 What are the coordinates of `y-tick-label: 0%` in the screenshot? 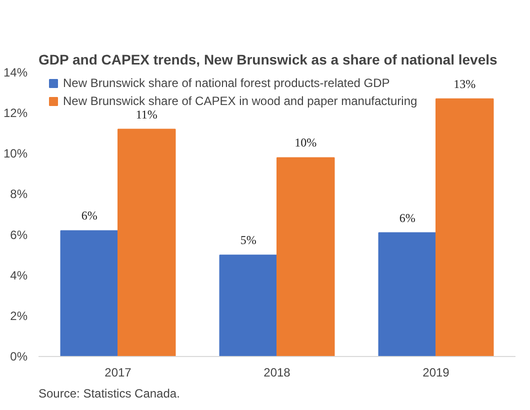 It's located at (19, 357).